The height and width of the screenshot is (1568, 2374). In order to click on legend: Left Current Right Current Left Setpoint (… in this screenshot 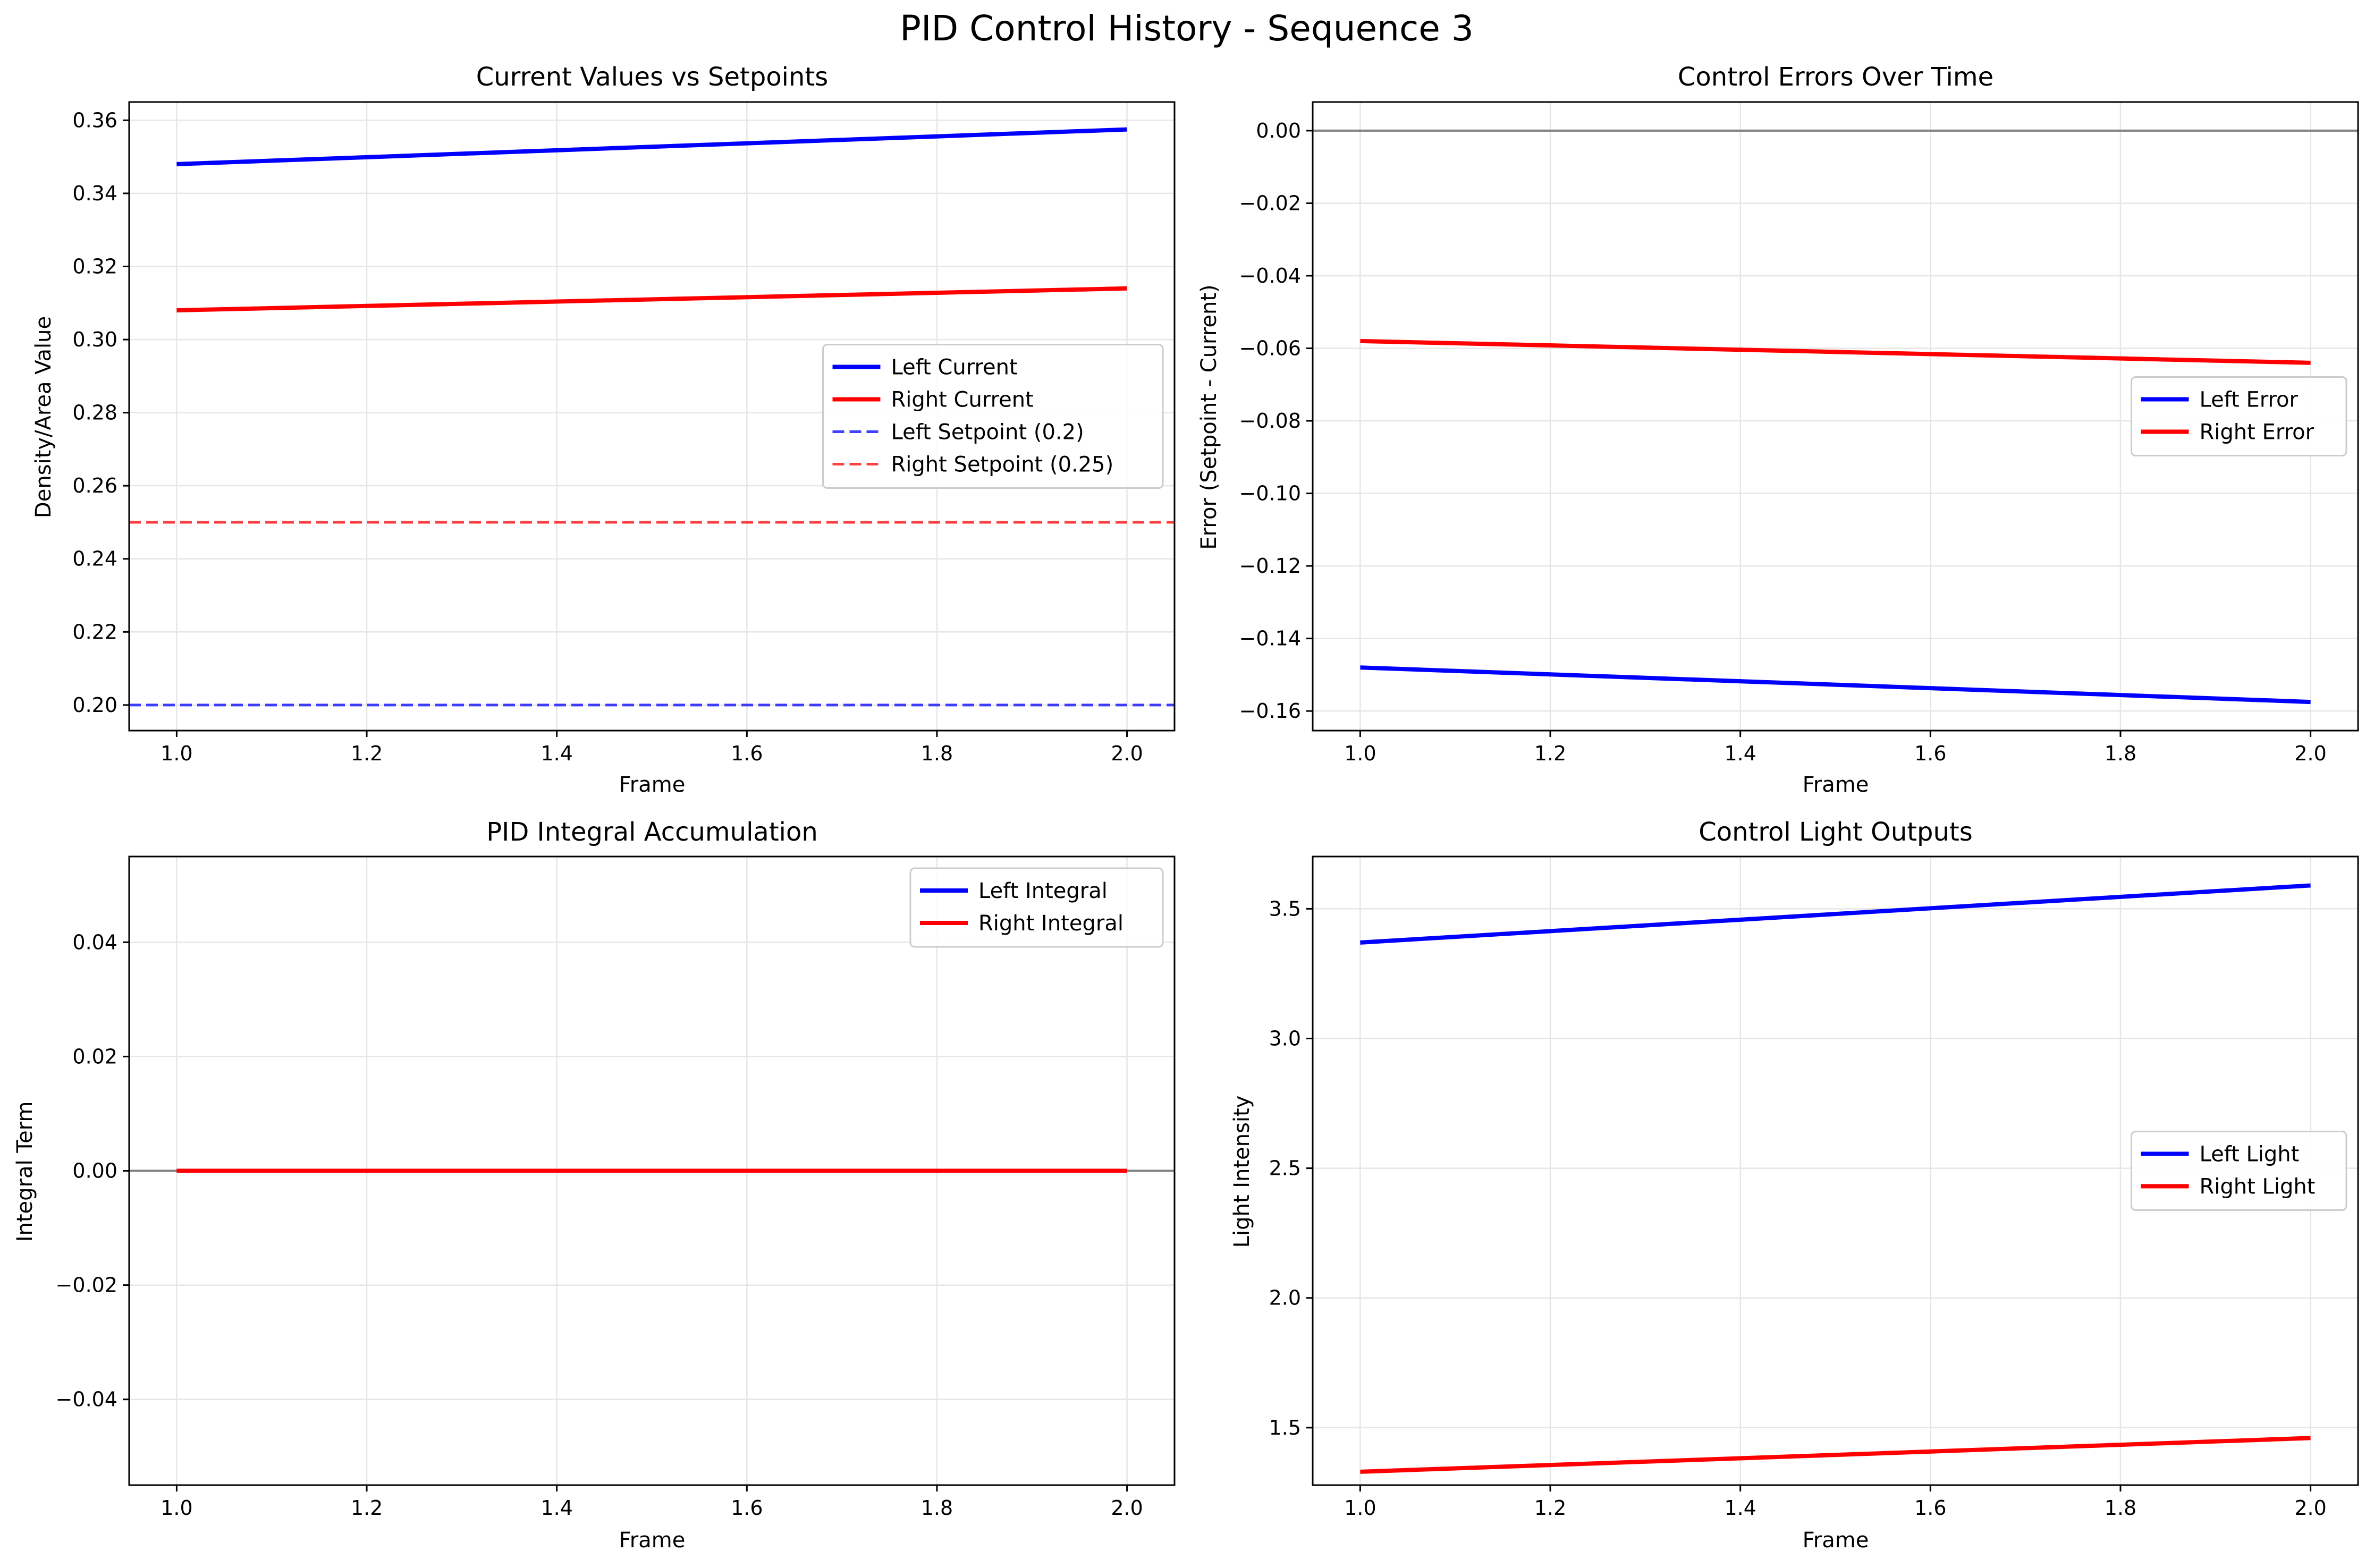, I will do `click(993, 416)`.